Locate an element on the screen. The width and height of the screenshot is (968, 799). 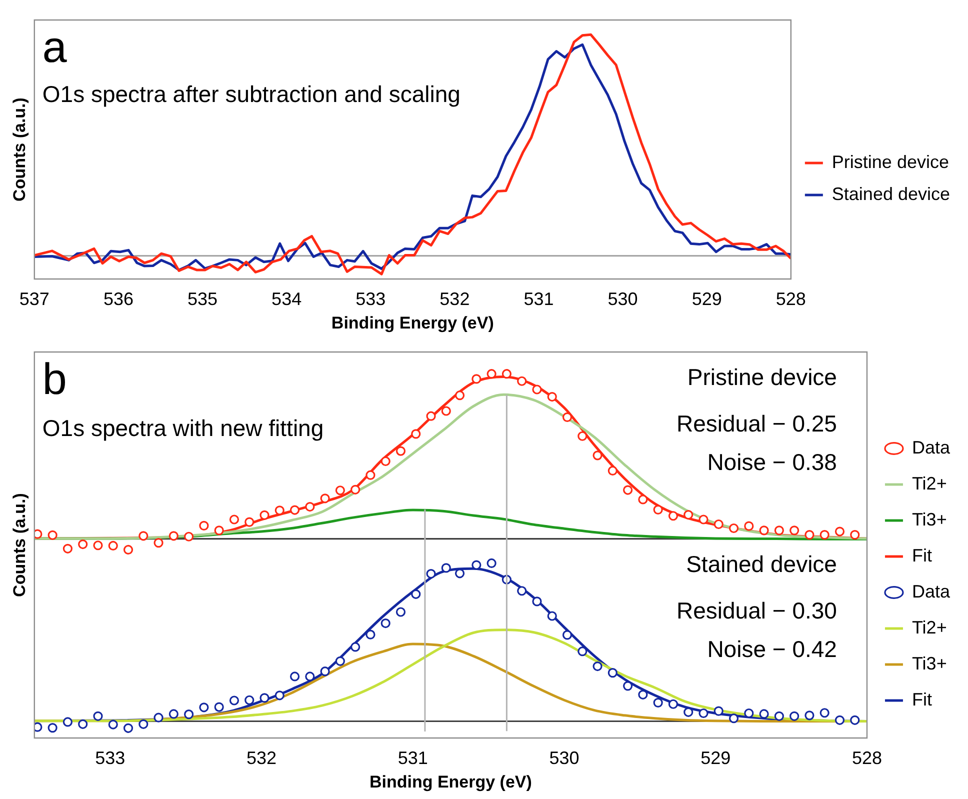
text: O1s spectra with new fitting is located at coordinates (183, 428).